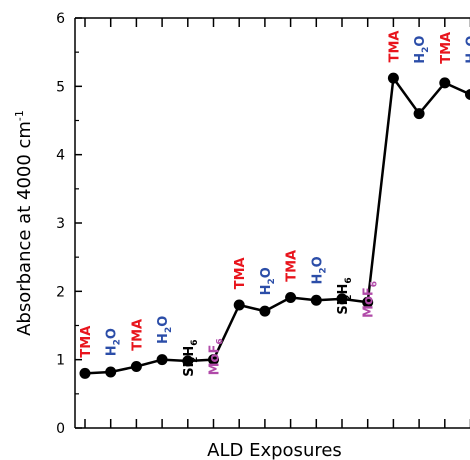 The width and height of the screenshot is (470, 460). Describe the element at coordinates (60, 361) in the screenshot. I see `y-tick-label: 1` at that location.